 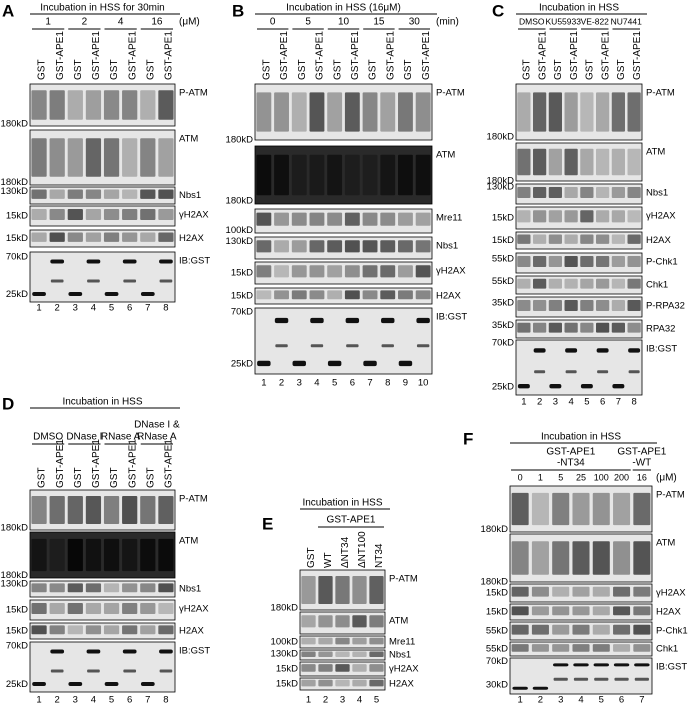 What do you see at coordinates (193, 93) in the screenshot?
I see `blot-label: P-ATM` at bounding box center [193, 93].